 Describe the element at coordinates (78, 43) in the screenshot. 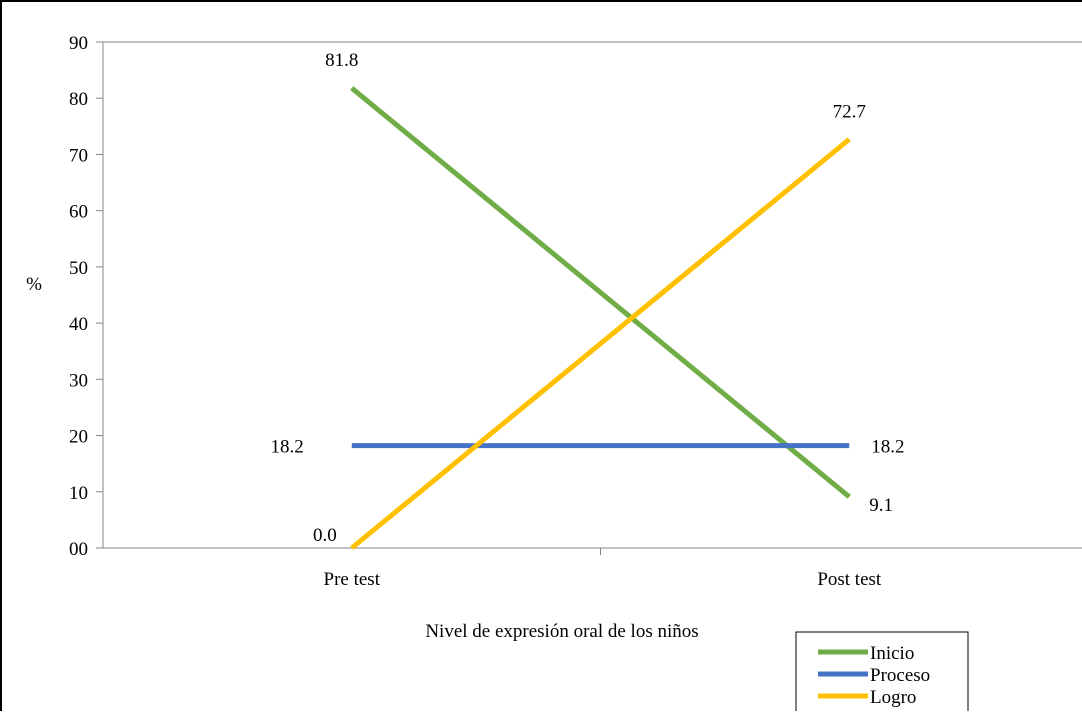

I see `y-tick-label: 90` at that location.